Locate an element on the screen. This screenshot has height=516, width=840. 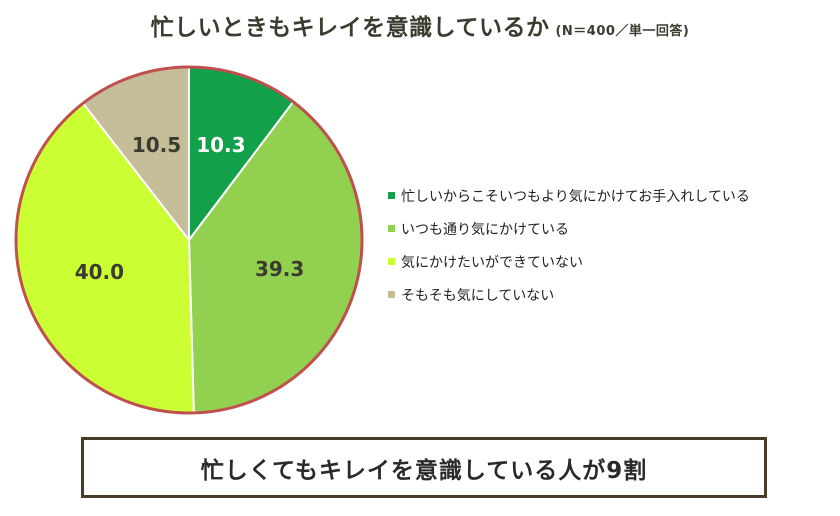
legend-label: 忙しいからこそいつもより気にかけてお手入れしている is located at coordinates (575, 196).